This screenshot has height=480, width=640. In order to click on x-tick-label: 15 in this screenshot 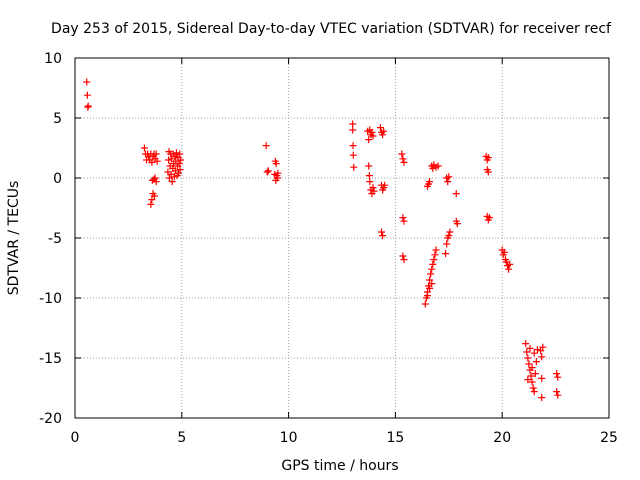, I will do `click(395, 438)`.